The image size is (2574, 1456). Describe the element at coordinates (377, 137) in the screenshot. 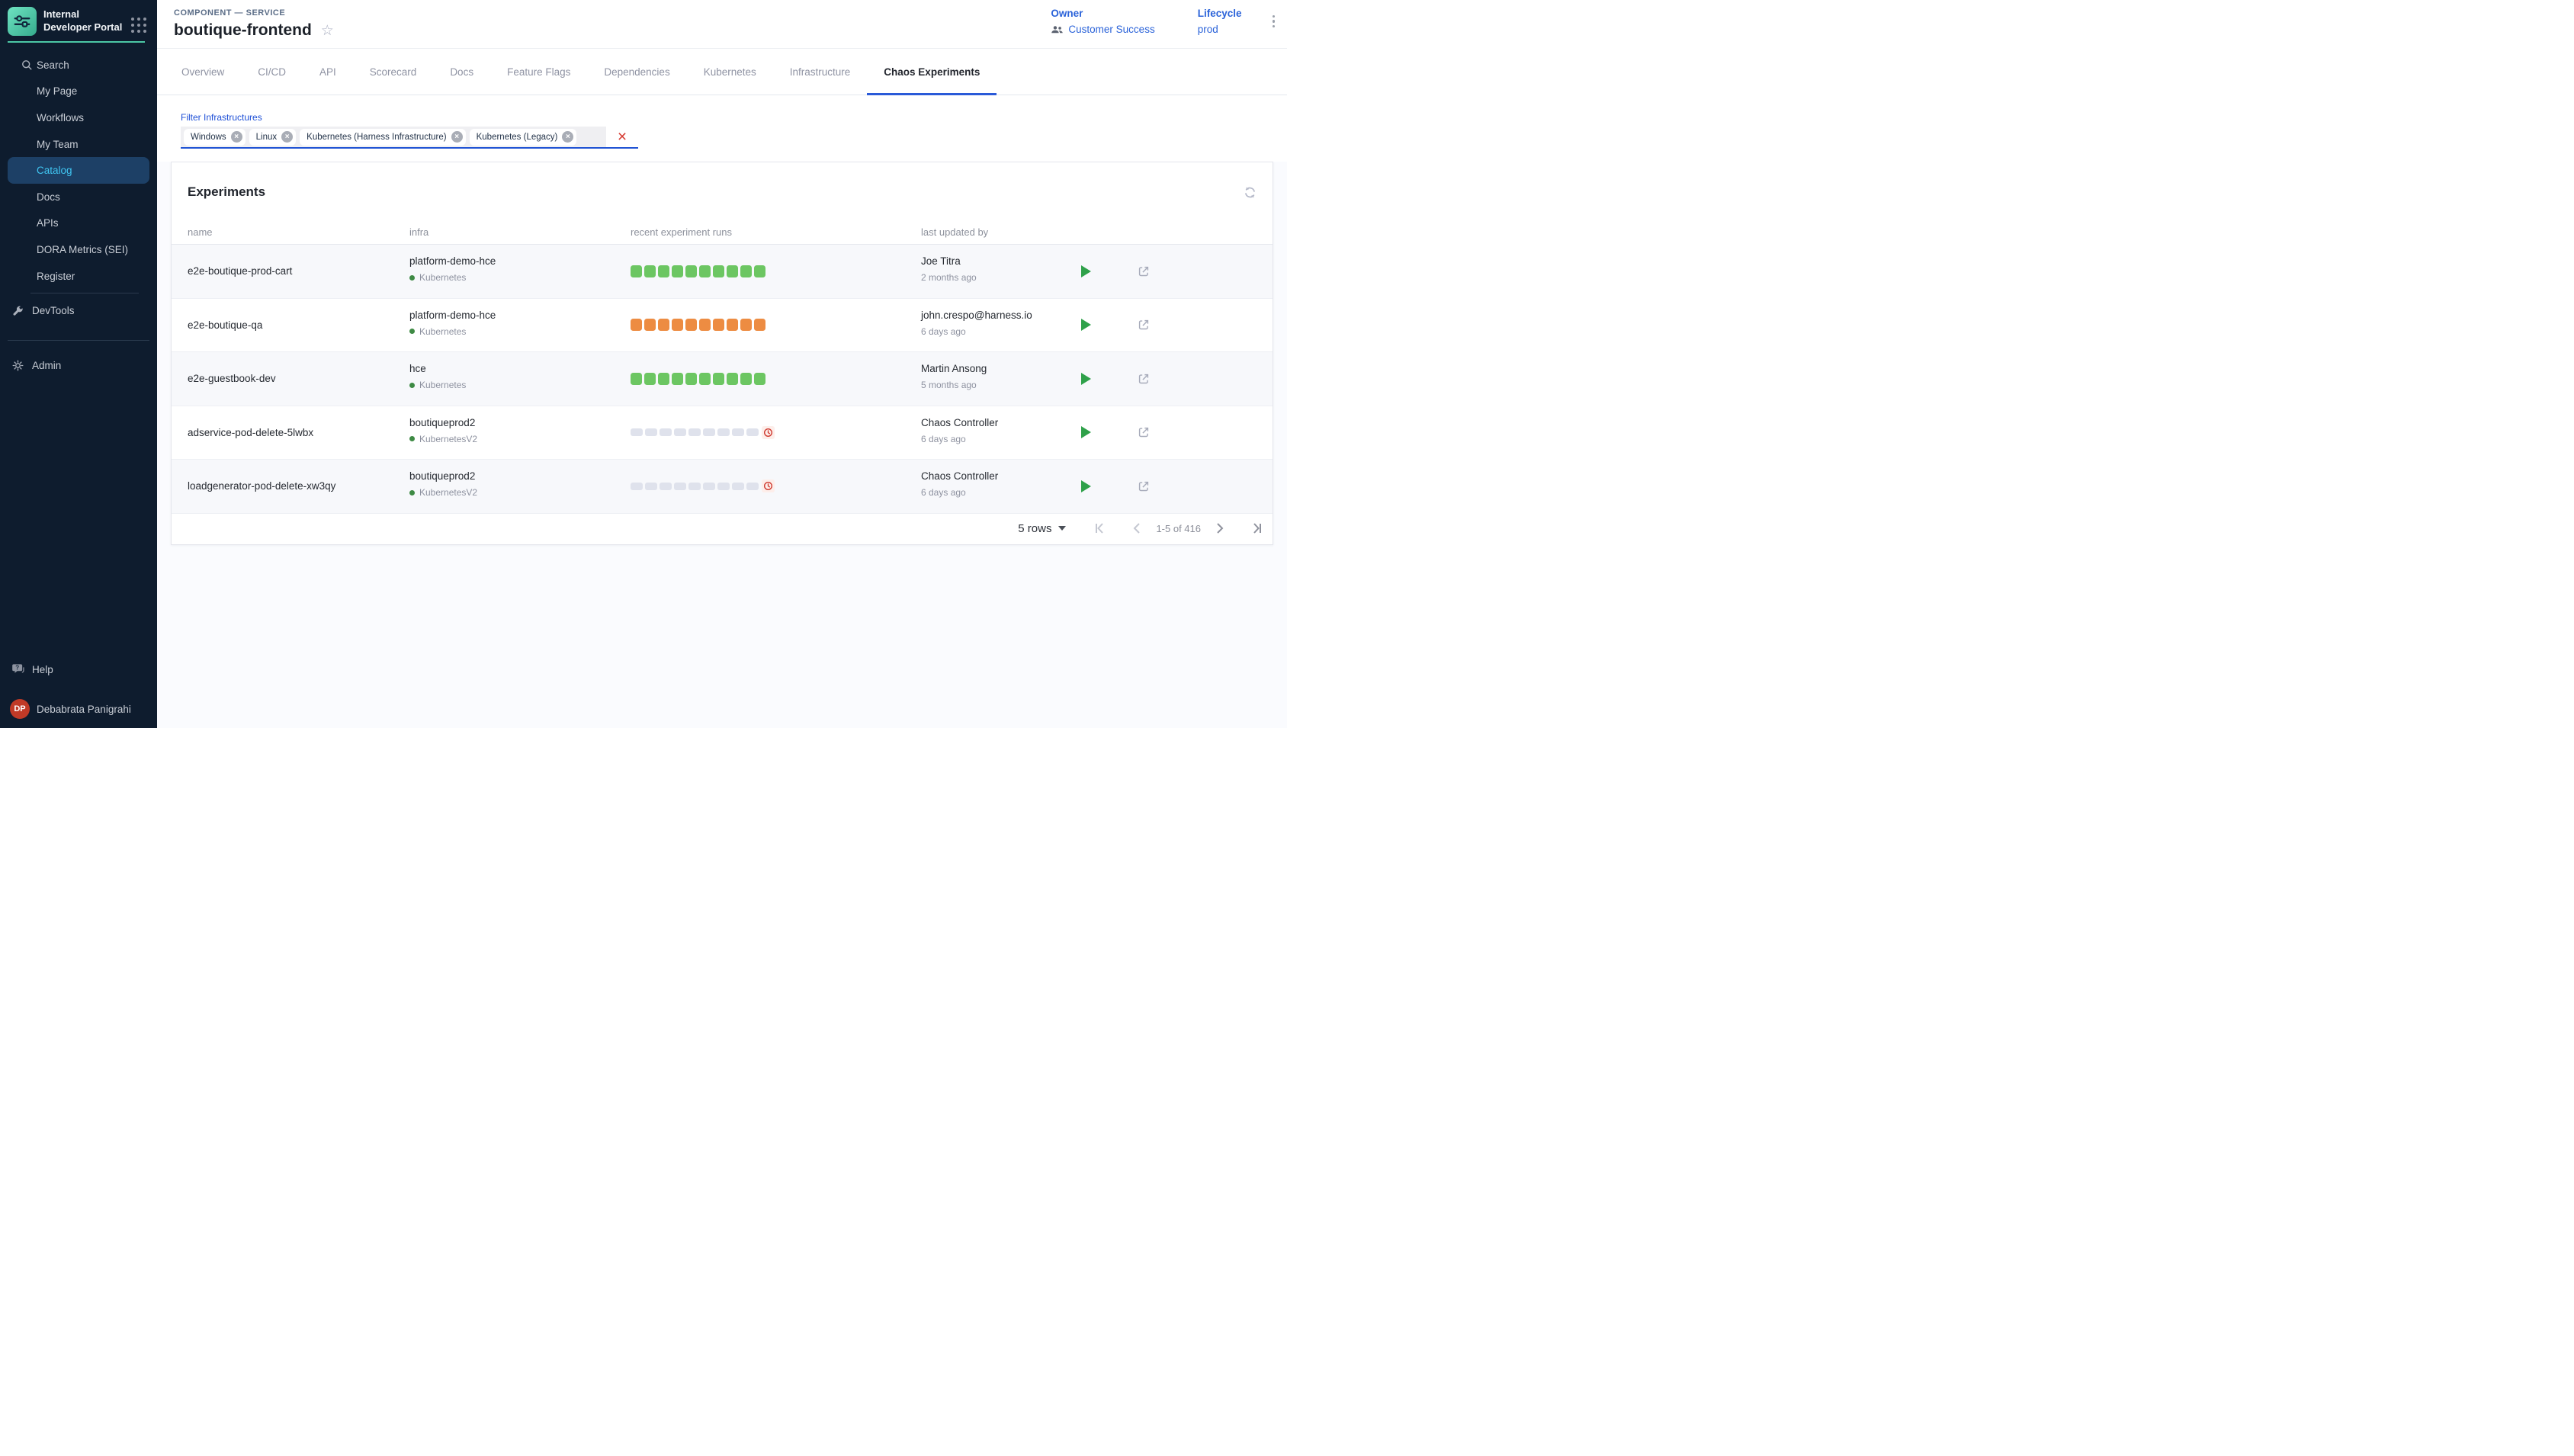

I see `filter-chip-label: Kubernetes (Harness Infrastructure)` at that location.